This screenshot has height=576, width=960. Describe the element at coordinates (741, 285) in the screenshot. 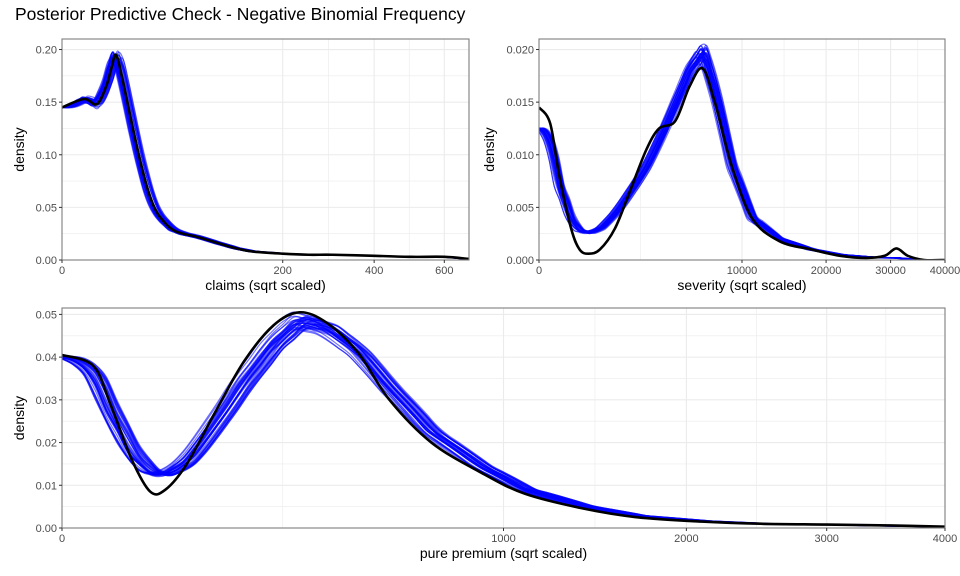

I see `x-axis-title: severity (sqrt scaled)` at that location.